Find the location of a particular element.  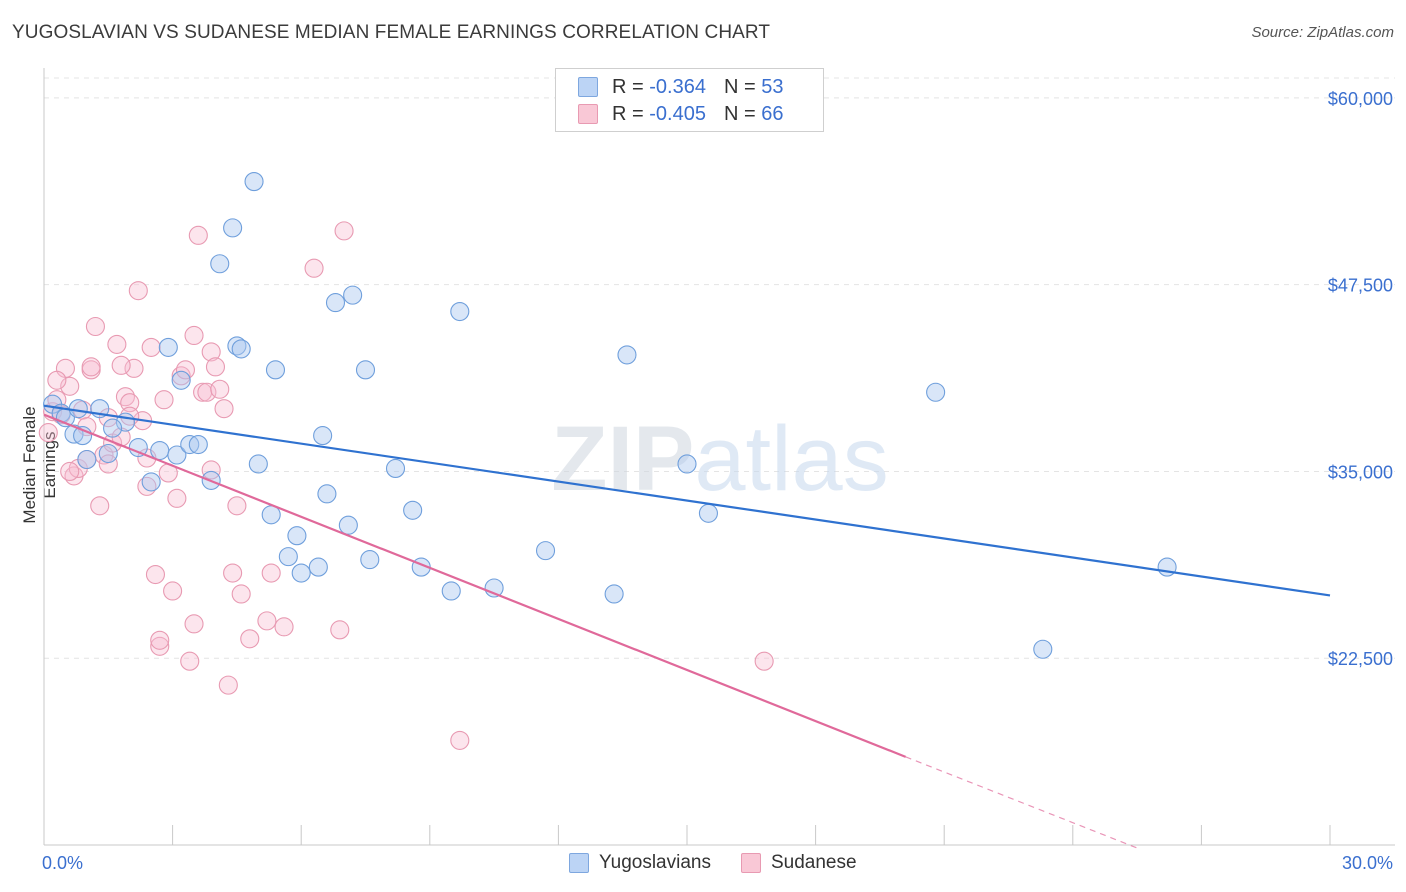

watermark: ZIPatlas is located at coordinates (719, 459).